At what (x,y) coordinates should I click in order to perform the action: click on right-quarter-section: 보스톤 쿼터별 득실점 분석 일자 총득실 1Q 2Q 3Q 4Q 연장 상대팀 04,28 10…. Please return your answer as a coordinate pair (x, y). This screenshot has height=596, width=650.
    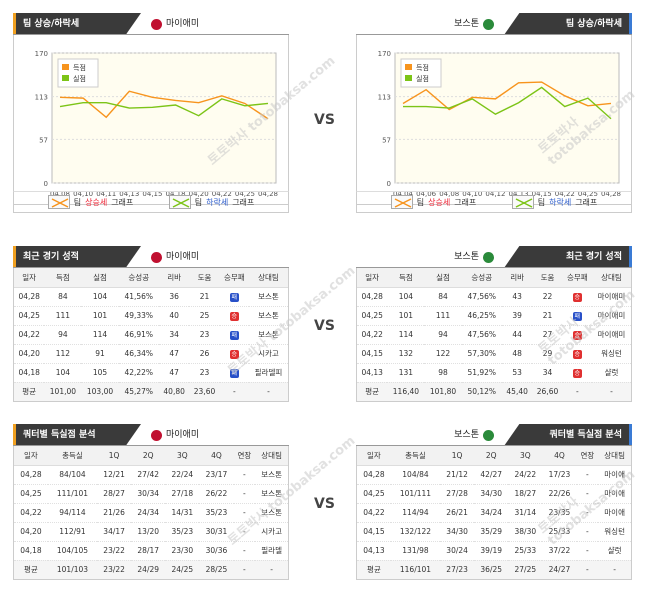
    Looking at the image, I should click on (494, 502).